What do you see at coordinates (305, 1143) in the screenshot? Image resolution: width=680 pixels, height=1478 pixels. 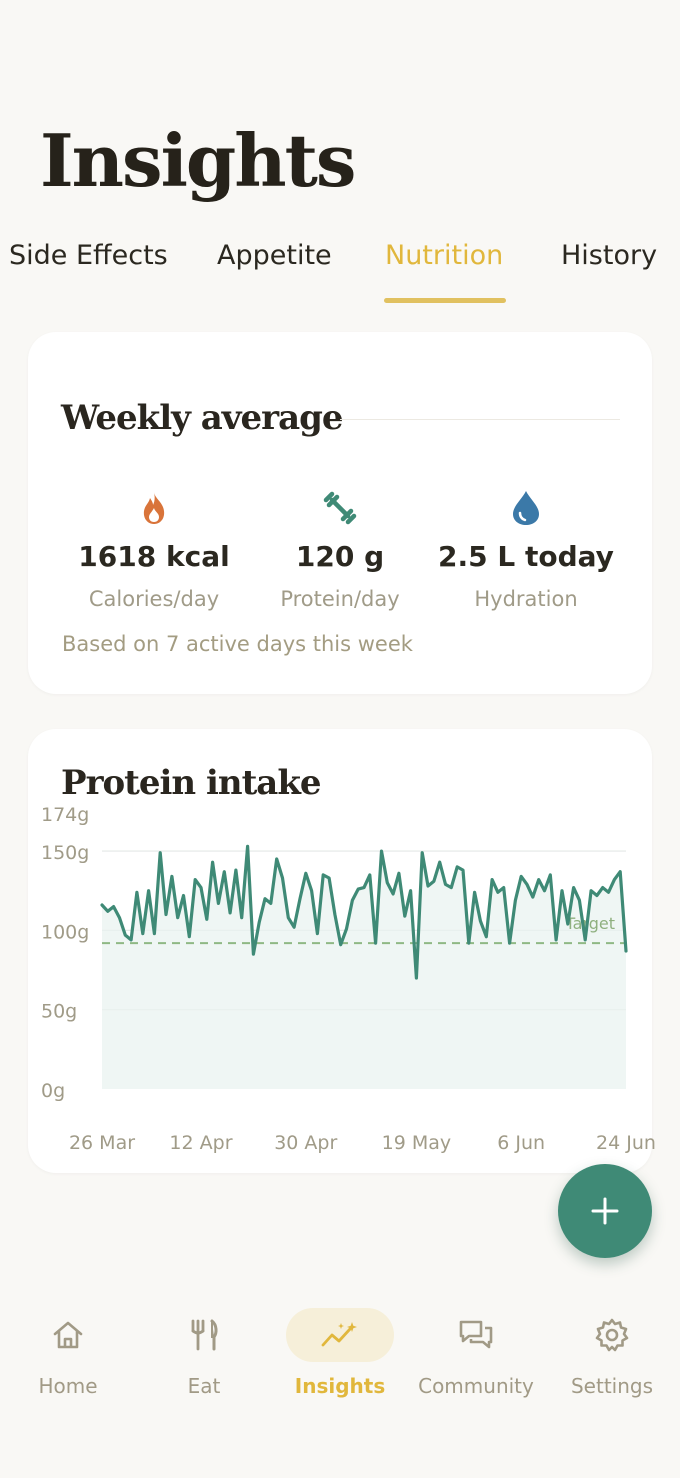 I see `x-tick-label: 30 Apr` at bounding box center [305, 1143].